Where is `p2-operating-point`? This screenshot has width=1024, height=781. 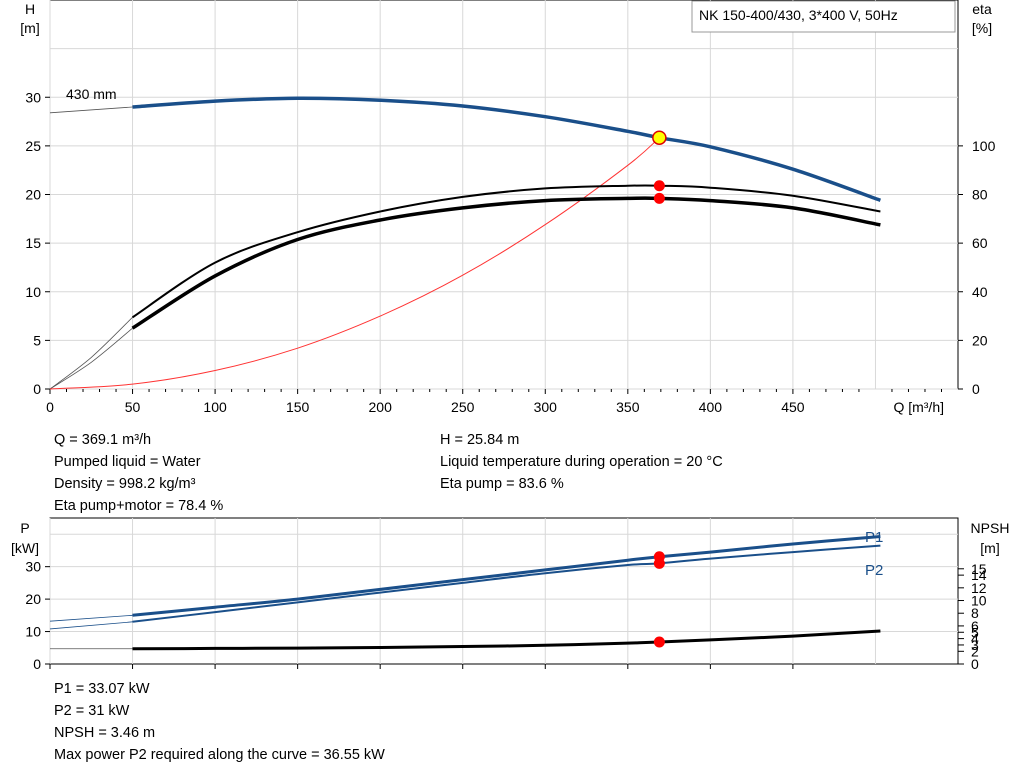
p2-operating-point is located at coordinates (659, 563).